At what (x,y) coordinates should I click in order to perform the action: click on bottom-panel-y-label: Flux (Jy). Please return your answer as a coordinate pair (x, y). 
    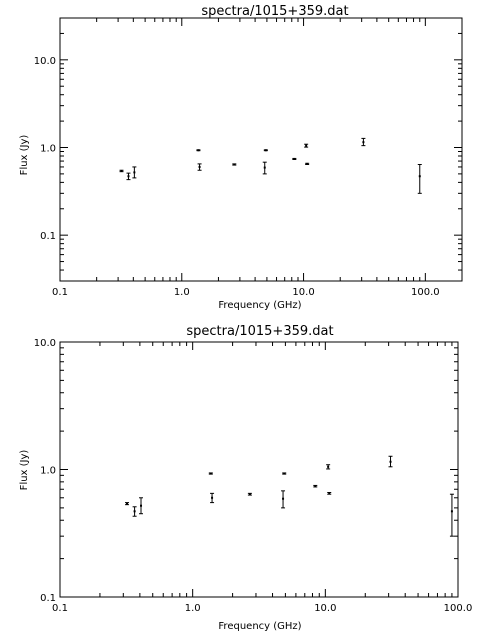
    Looking at the image, I should click on (24, 470).